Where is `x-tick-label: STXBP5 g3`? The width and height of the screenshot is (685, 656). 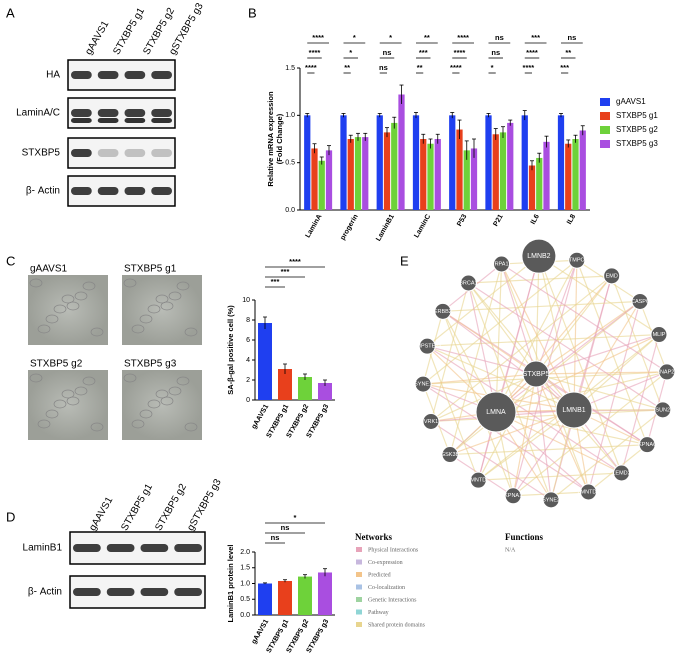
x-tick-label: STXBP5 g3 is located at coordinates (318, 636).